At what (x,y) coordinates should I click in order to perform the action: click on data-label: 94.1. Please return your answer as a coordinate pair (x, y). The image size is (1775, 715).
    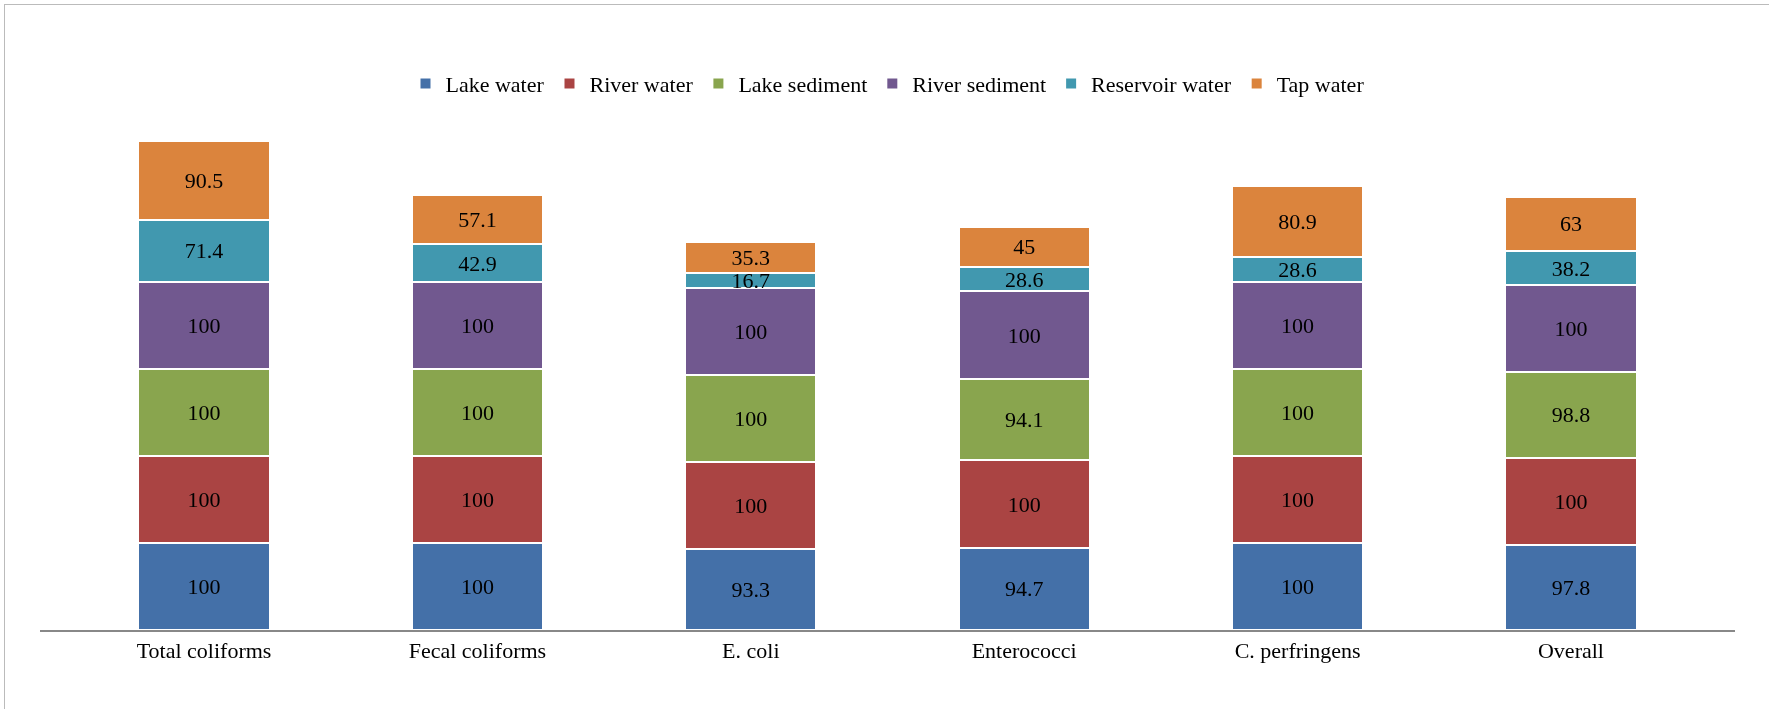
    Looking at the image, I should click on (1024, 420).